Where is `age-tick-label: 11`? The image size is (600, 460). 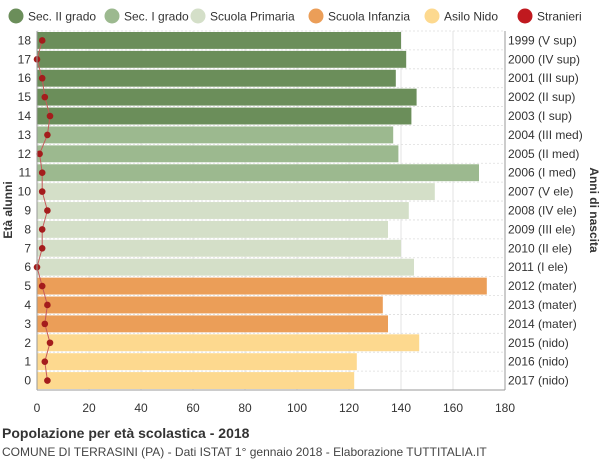 age-tick-label: 11 is located at coordinates (25, 173).